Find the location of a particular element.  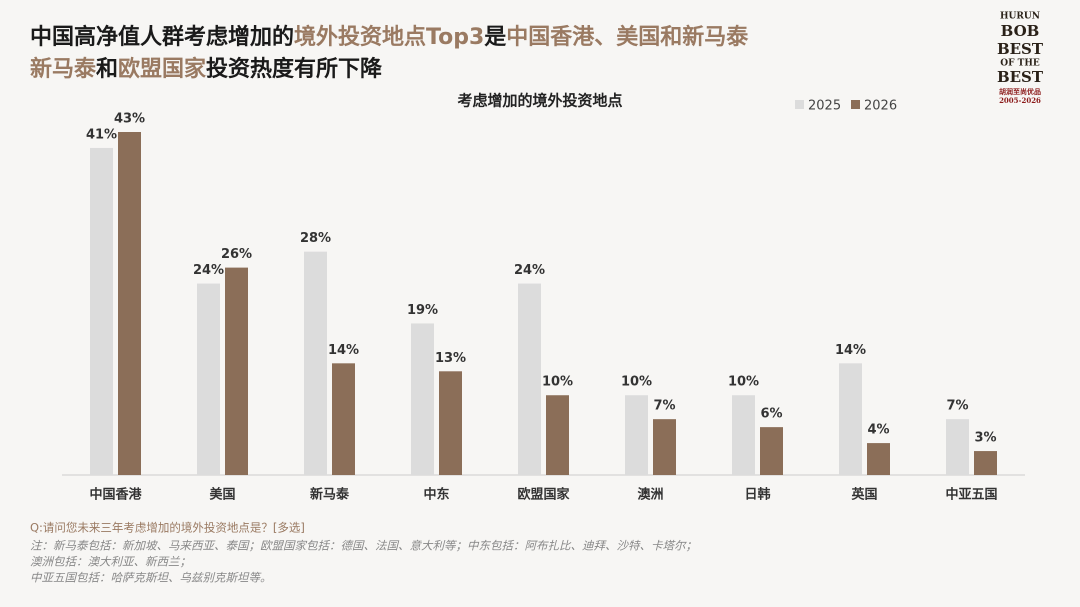

title-segment: 中国香港、美国和新马泰 is located at coordinates (627, 37).